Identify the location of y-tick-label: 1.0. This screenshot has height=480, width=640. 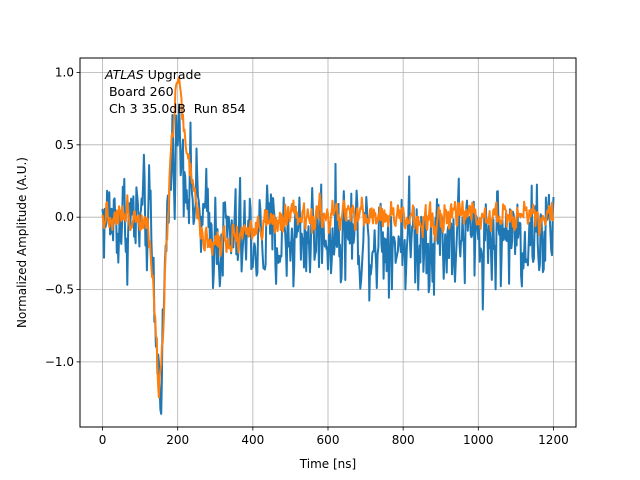
(64, 72).